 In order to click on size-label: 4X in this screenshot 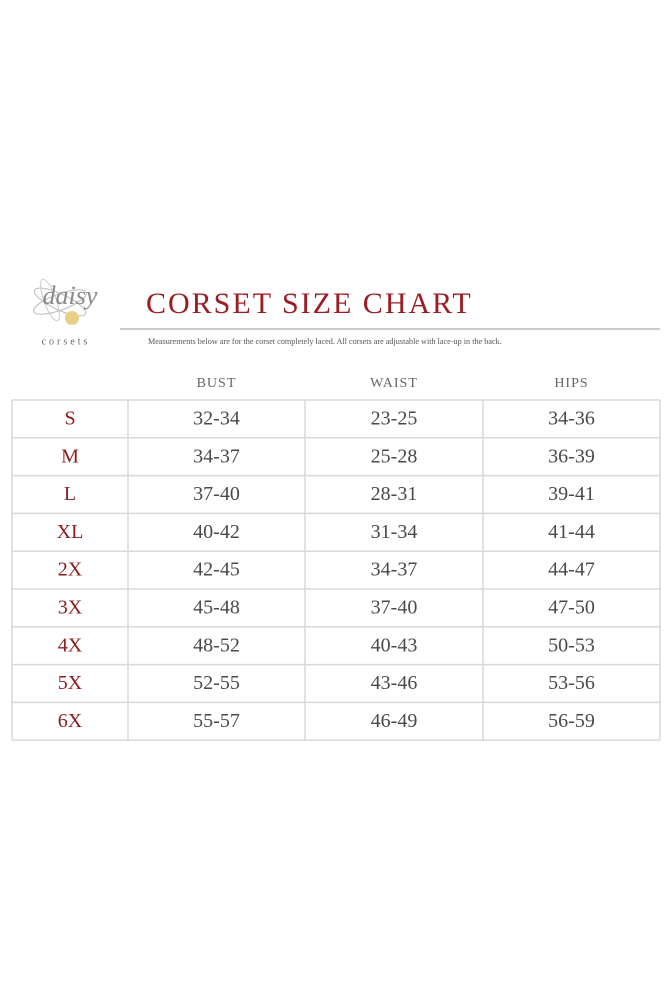, I will do `click(70, 645)`.